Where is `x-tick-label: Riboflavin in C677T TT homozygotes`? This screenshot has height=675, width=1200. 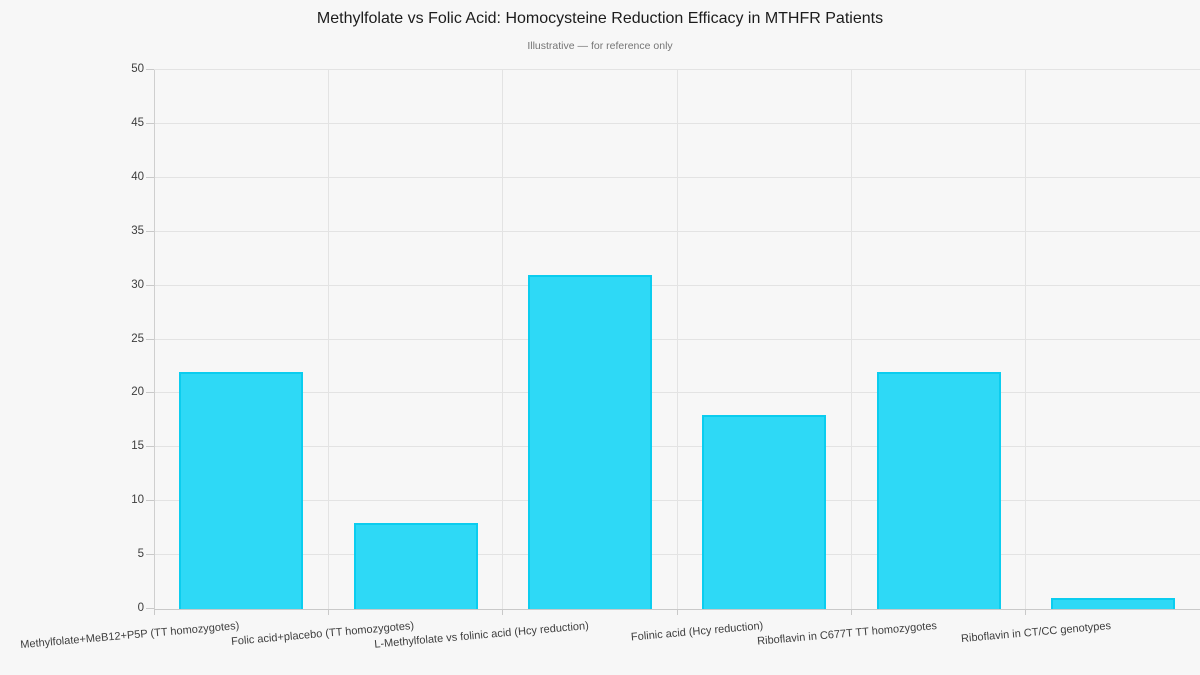
x-tick-label: Riboflavin in C677T TT homozygotes is located at coordinates (847, 634).